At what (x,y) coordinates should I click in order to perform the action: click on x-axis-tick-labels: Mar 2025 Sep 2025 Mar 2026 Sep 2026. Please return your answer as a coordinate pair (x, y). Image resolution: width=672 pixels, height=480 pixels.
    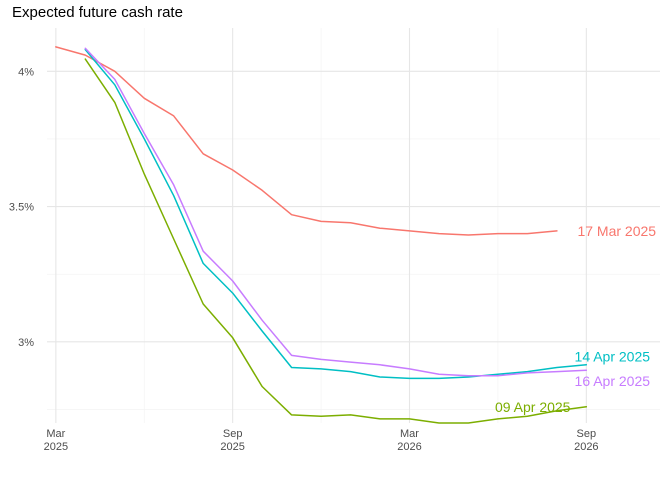
    Looking at the image, I should click on (321, 440).